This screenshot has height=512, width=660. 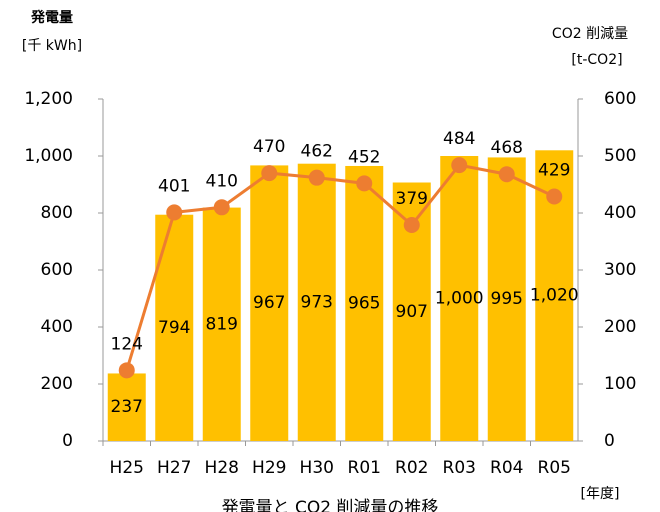 I want to click on y-tick-label: 0, so click(x=67, y=441).